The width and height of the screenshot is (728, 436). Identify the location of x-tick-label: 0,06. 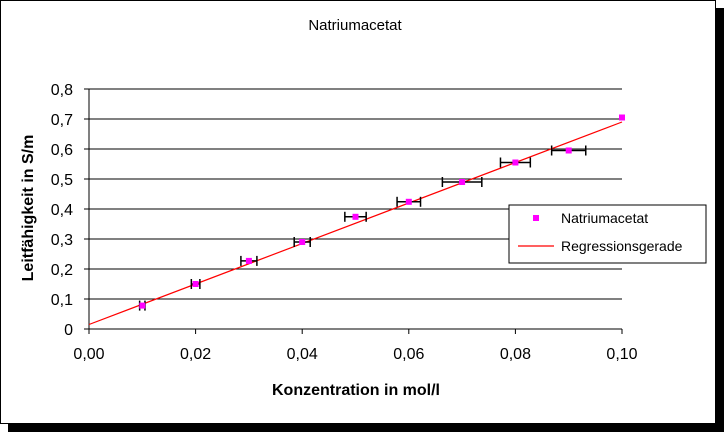
(408, 354).